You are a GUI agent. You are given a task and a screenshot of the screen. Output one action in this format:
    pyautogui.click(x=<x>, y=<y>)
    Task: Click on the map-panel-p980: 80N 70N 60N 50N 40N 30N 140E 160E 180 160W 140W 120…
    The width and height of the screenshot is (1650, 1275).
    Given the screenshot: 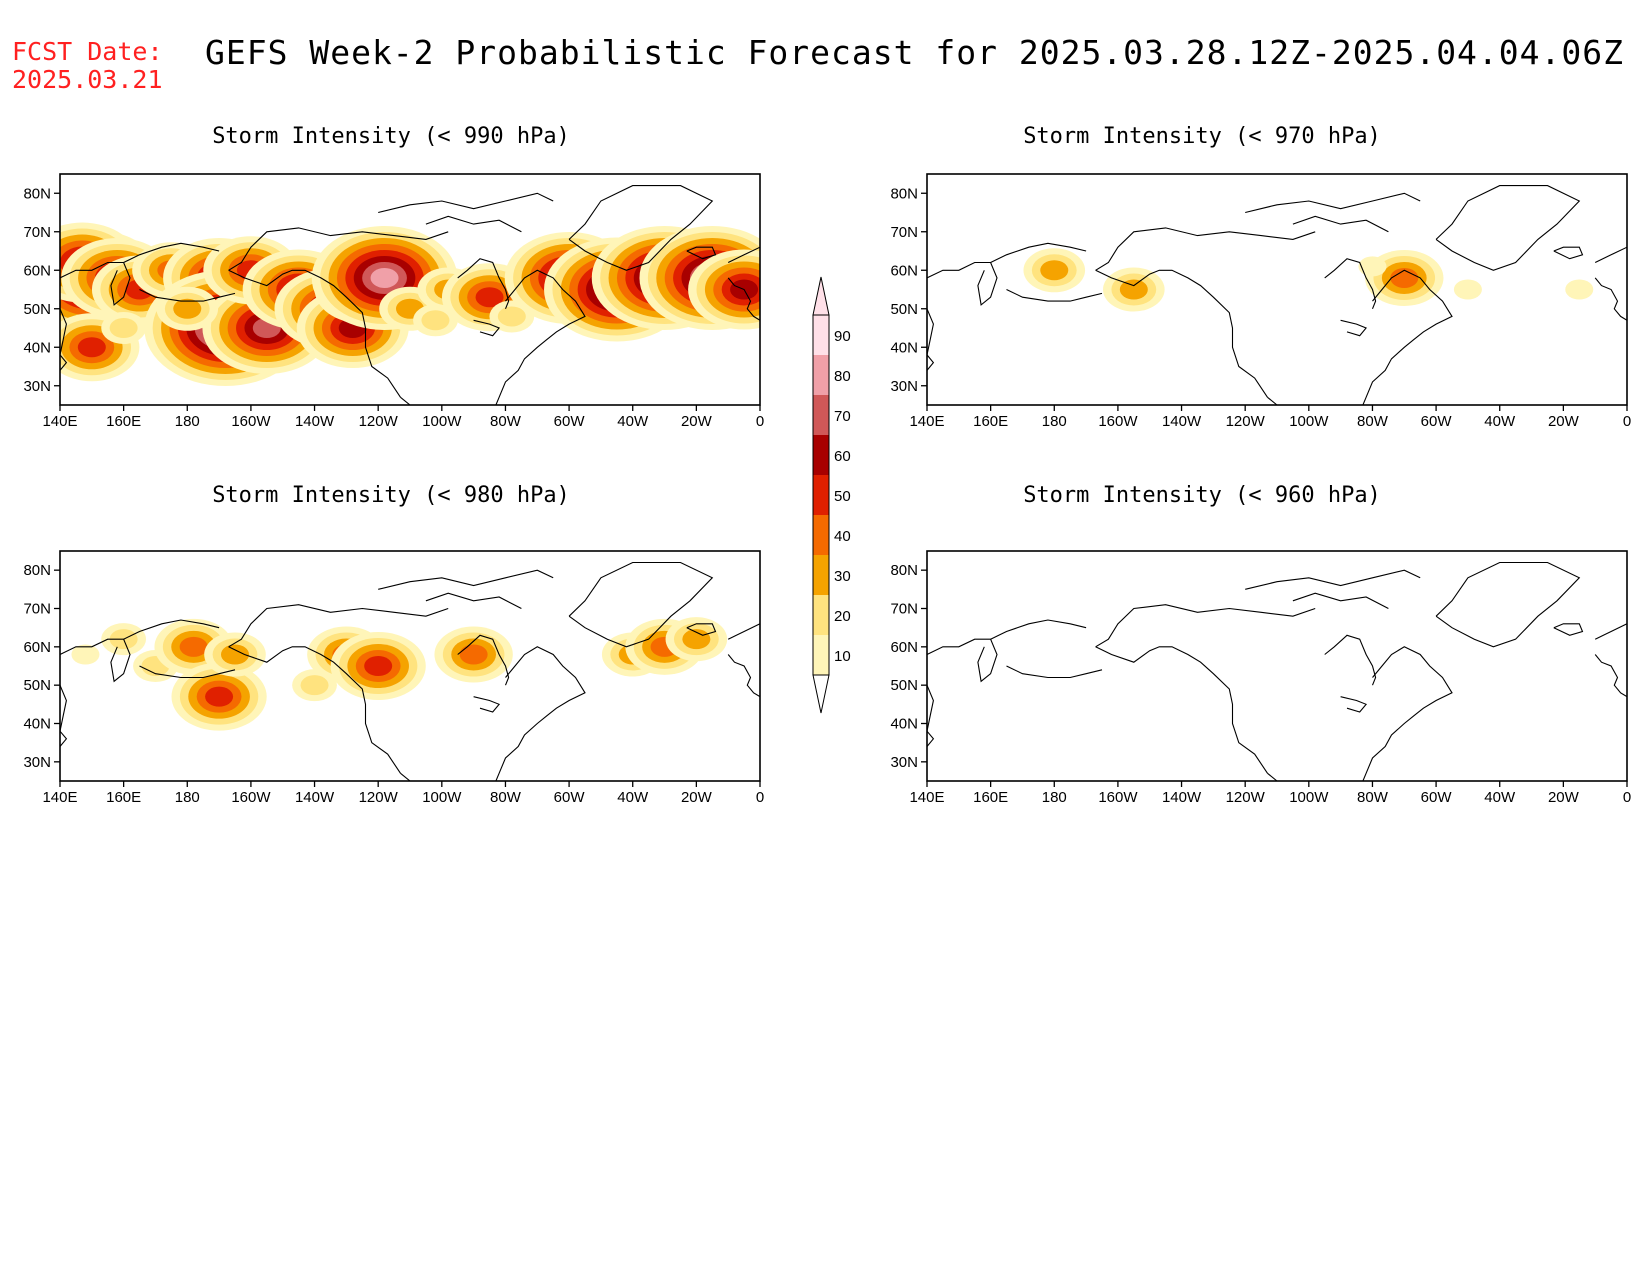 What is the action you would take?
    pyautogui.click(x=393, y=678)
    